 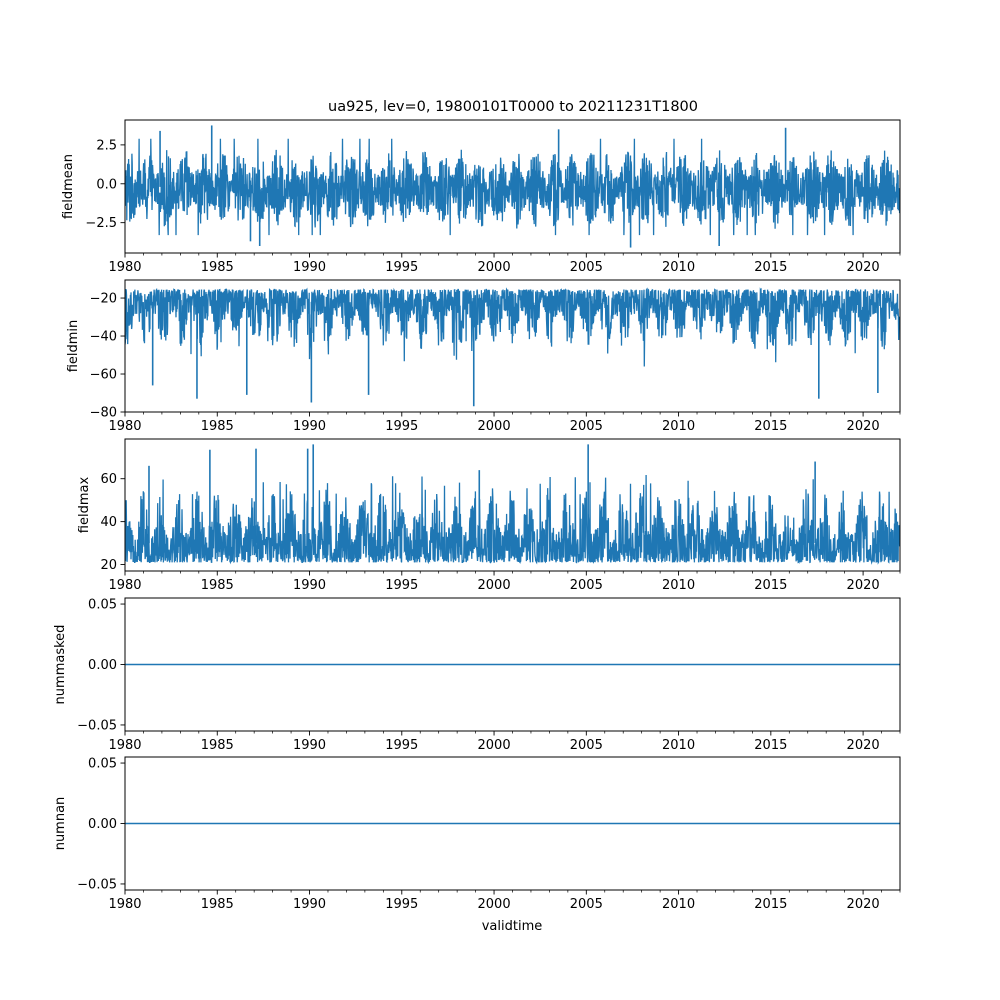 What do you see at coordinates (73, 346) in the screenshot?
I see `y-axis-label: fieldmin` at bounding box center [73, 346].